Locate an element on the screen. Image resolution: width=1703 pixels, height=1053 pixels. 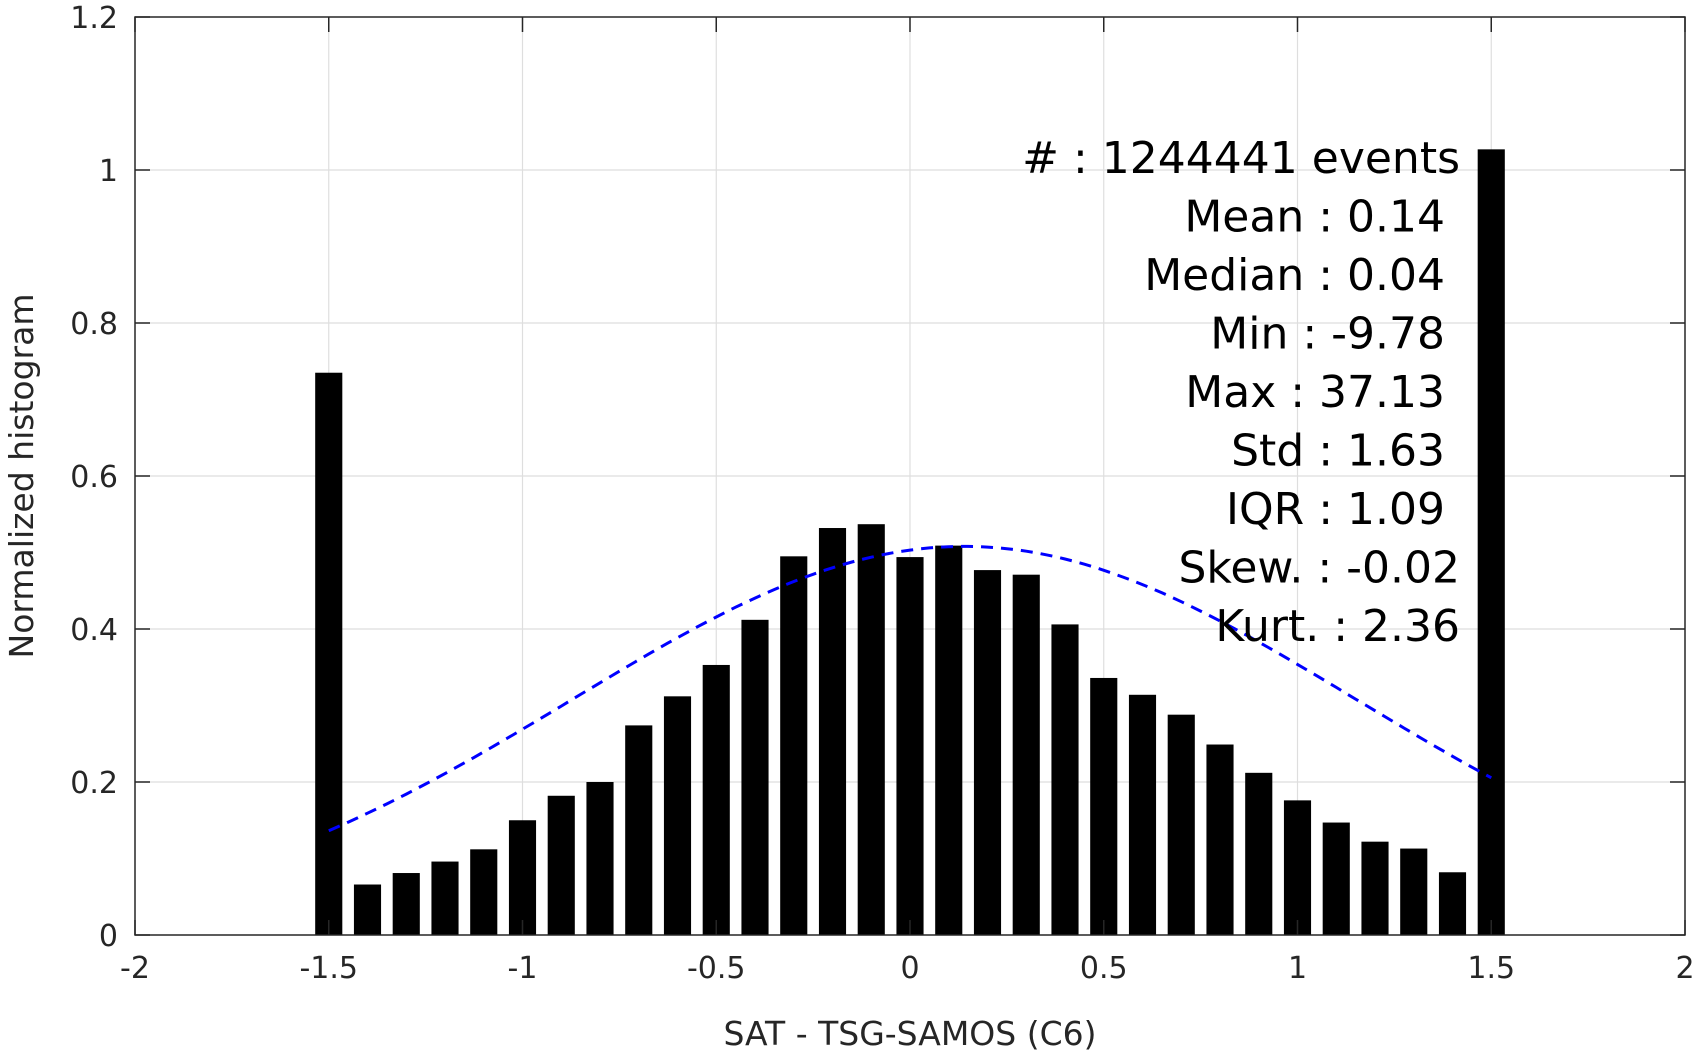
x-tick-label: 2 is located at coordinates (1684, 968).